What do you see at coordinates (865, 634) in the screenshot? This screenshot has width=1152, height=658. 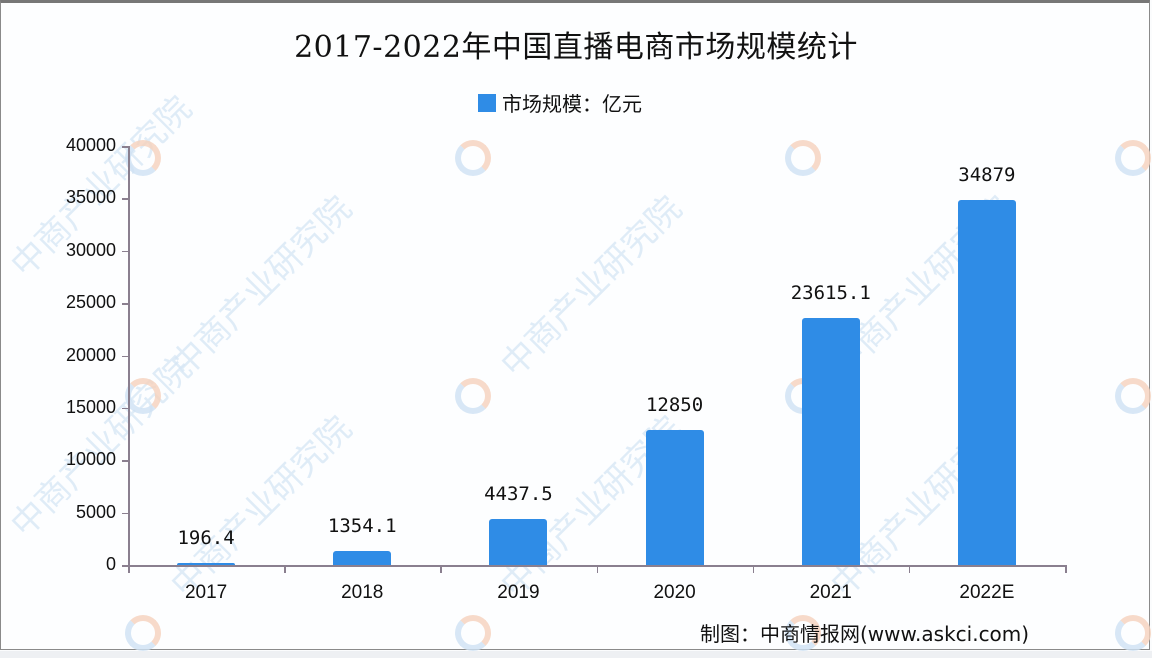 I see `source-credit: 制图：中商情报网(www.askci.com)` at bounding box center [865, 634].